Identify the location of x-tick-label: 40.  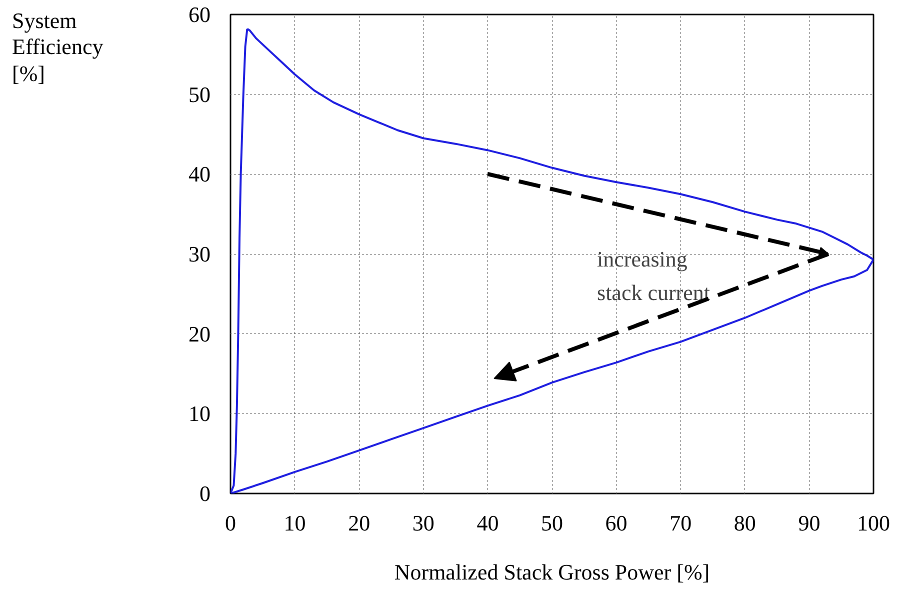
(487, 523).